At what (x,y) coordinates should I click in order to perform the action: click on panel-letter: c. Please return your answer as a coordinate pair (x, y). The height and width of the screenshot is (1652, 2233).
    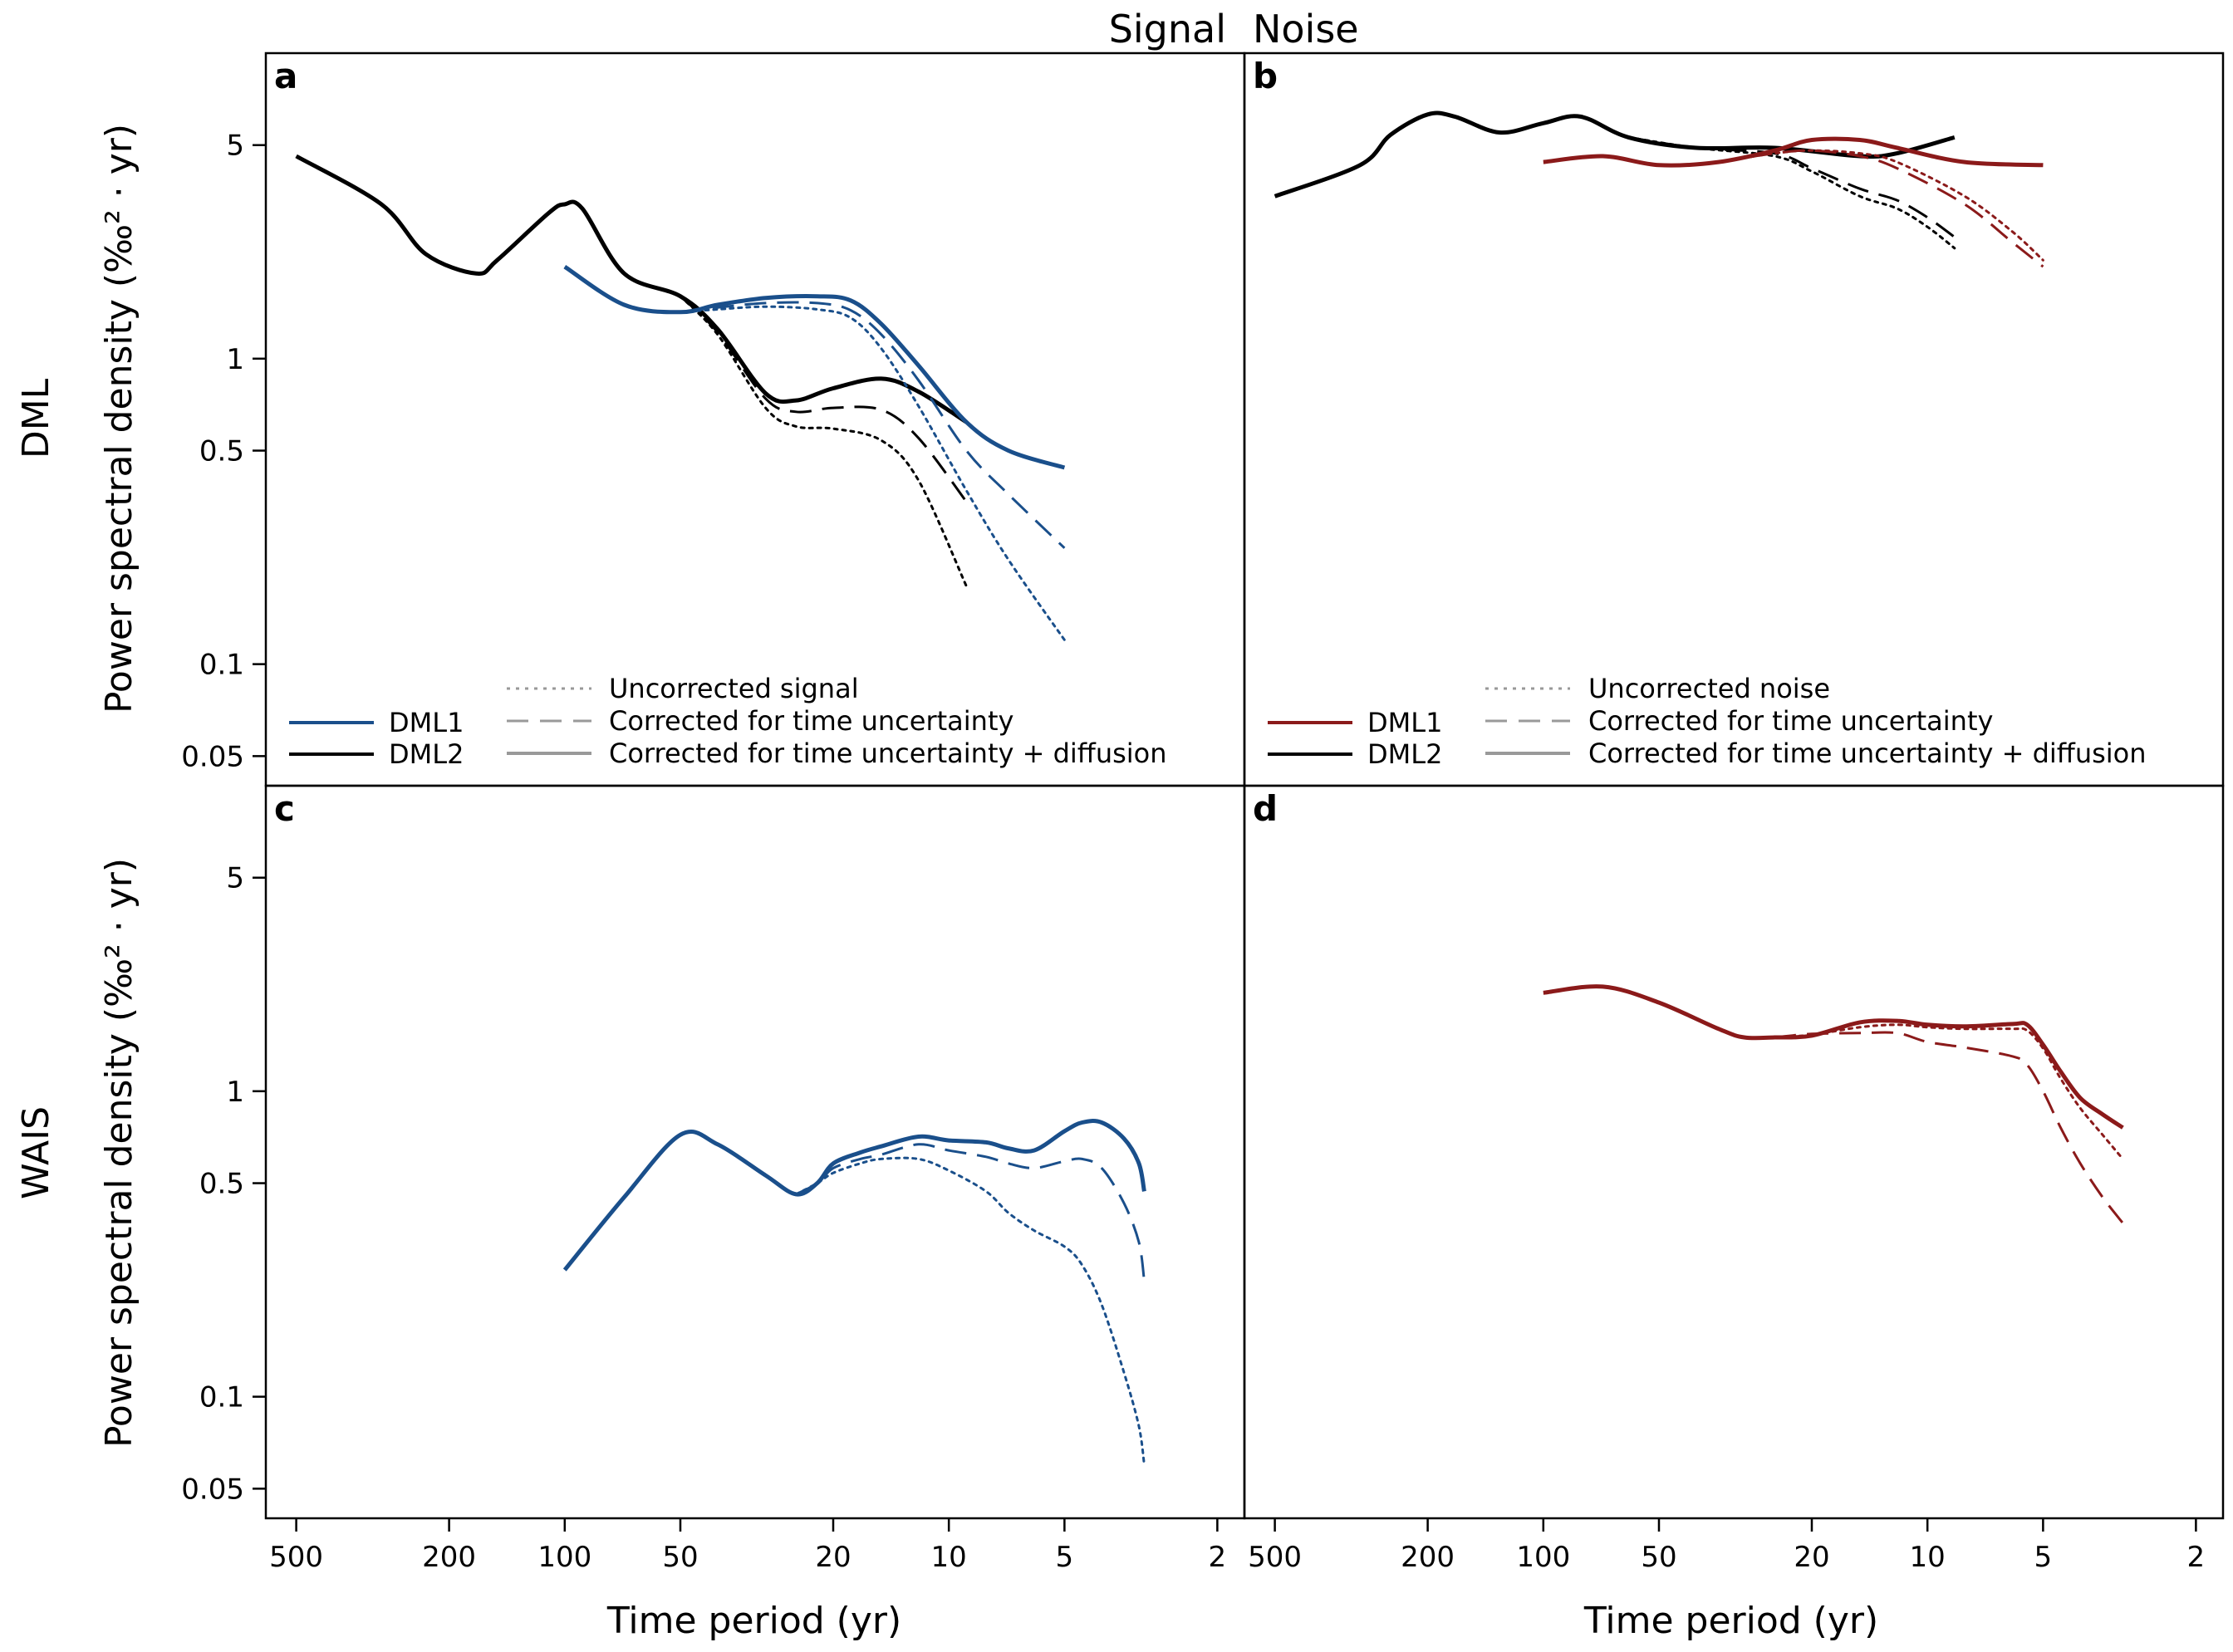
    Looking at the image, I should click on (284, 808).